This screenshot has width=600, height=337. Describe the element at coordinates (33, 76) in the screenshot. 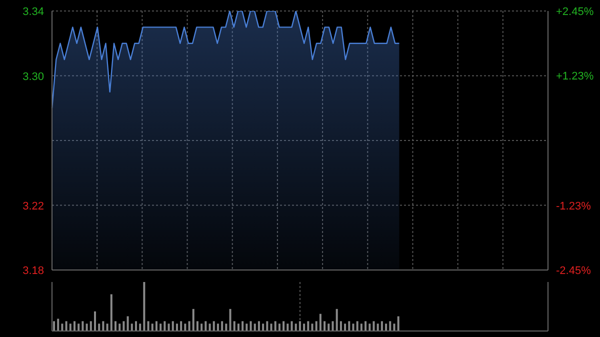

I see `y-tick-label: 3.30` at that location.